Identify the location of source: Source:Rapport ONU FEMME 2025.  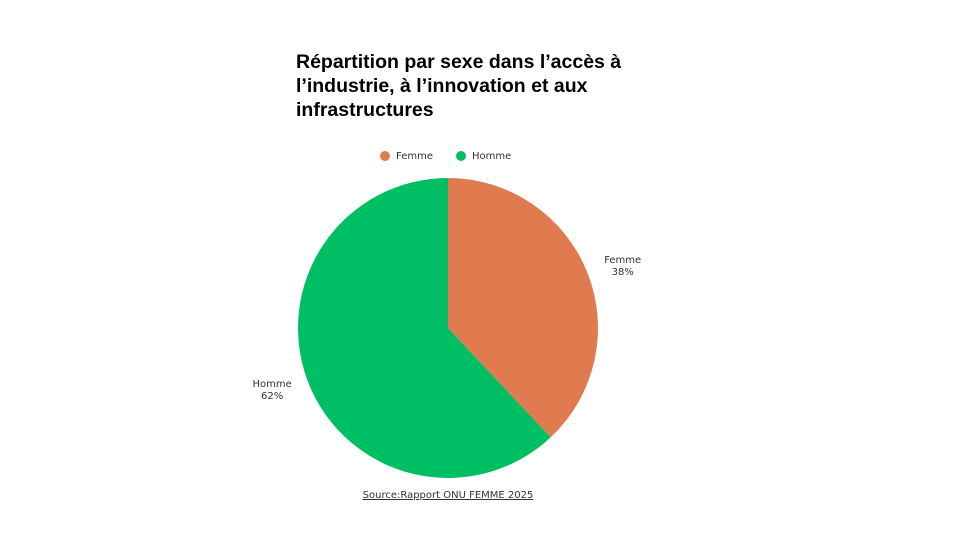
(448, 495).